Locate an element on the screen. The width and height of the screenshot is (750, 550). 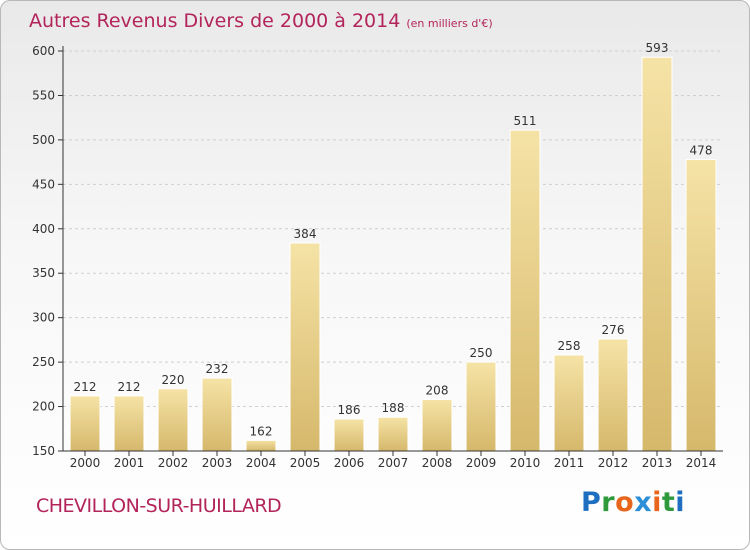
data-label: 511 is located at coordinates (525, 121).